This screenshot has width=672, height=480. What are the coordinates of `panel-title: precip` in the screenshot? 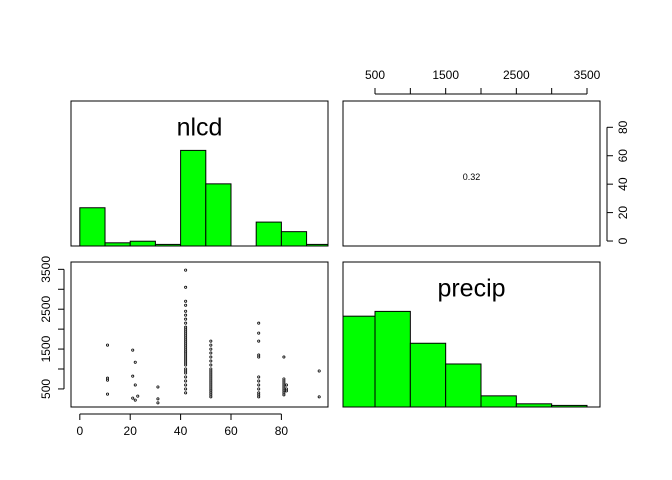 It's located at (471, 289).